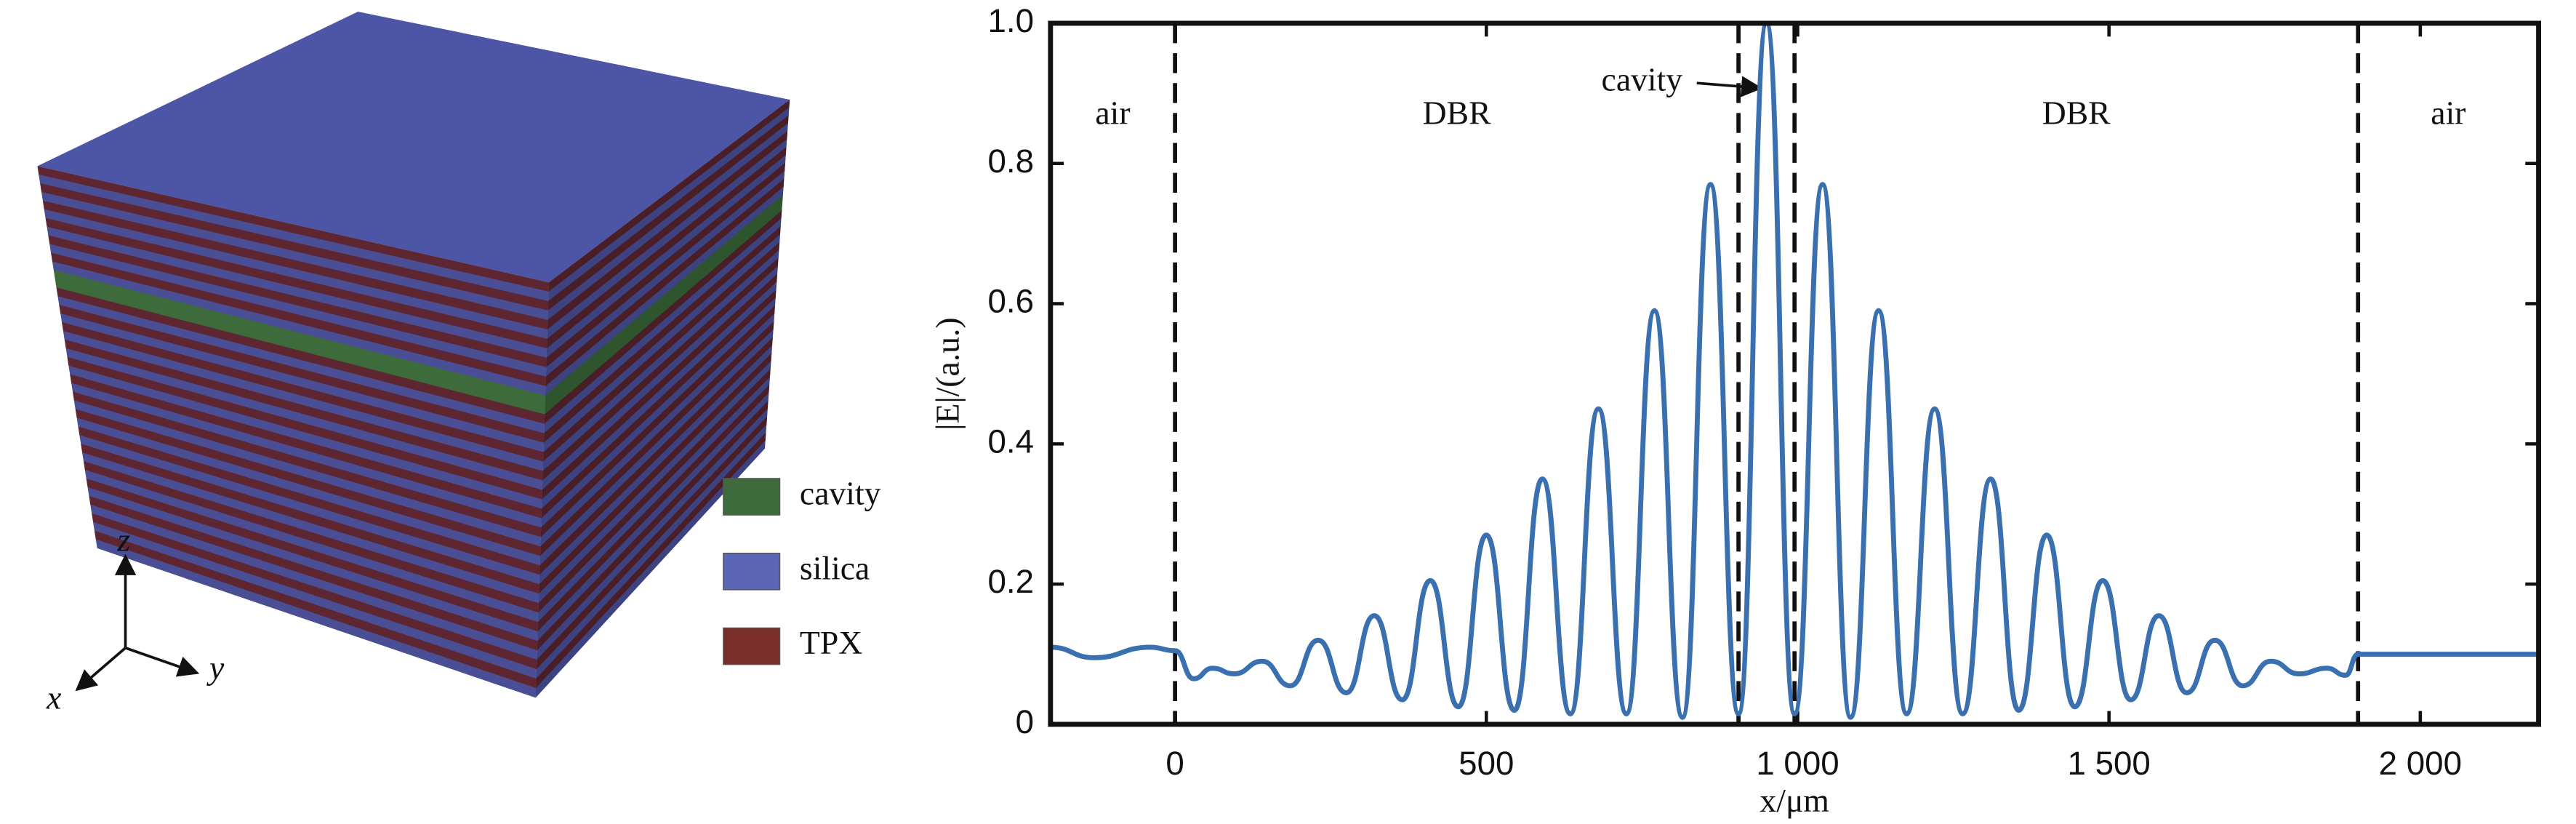  Describe the element at coordinates (1012, 441) in the screenshot. I see `y-tick-label: 0.4` at that location.